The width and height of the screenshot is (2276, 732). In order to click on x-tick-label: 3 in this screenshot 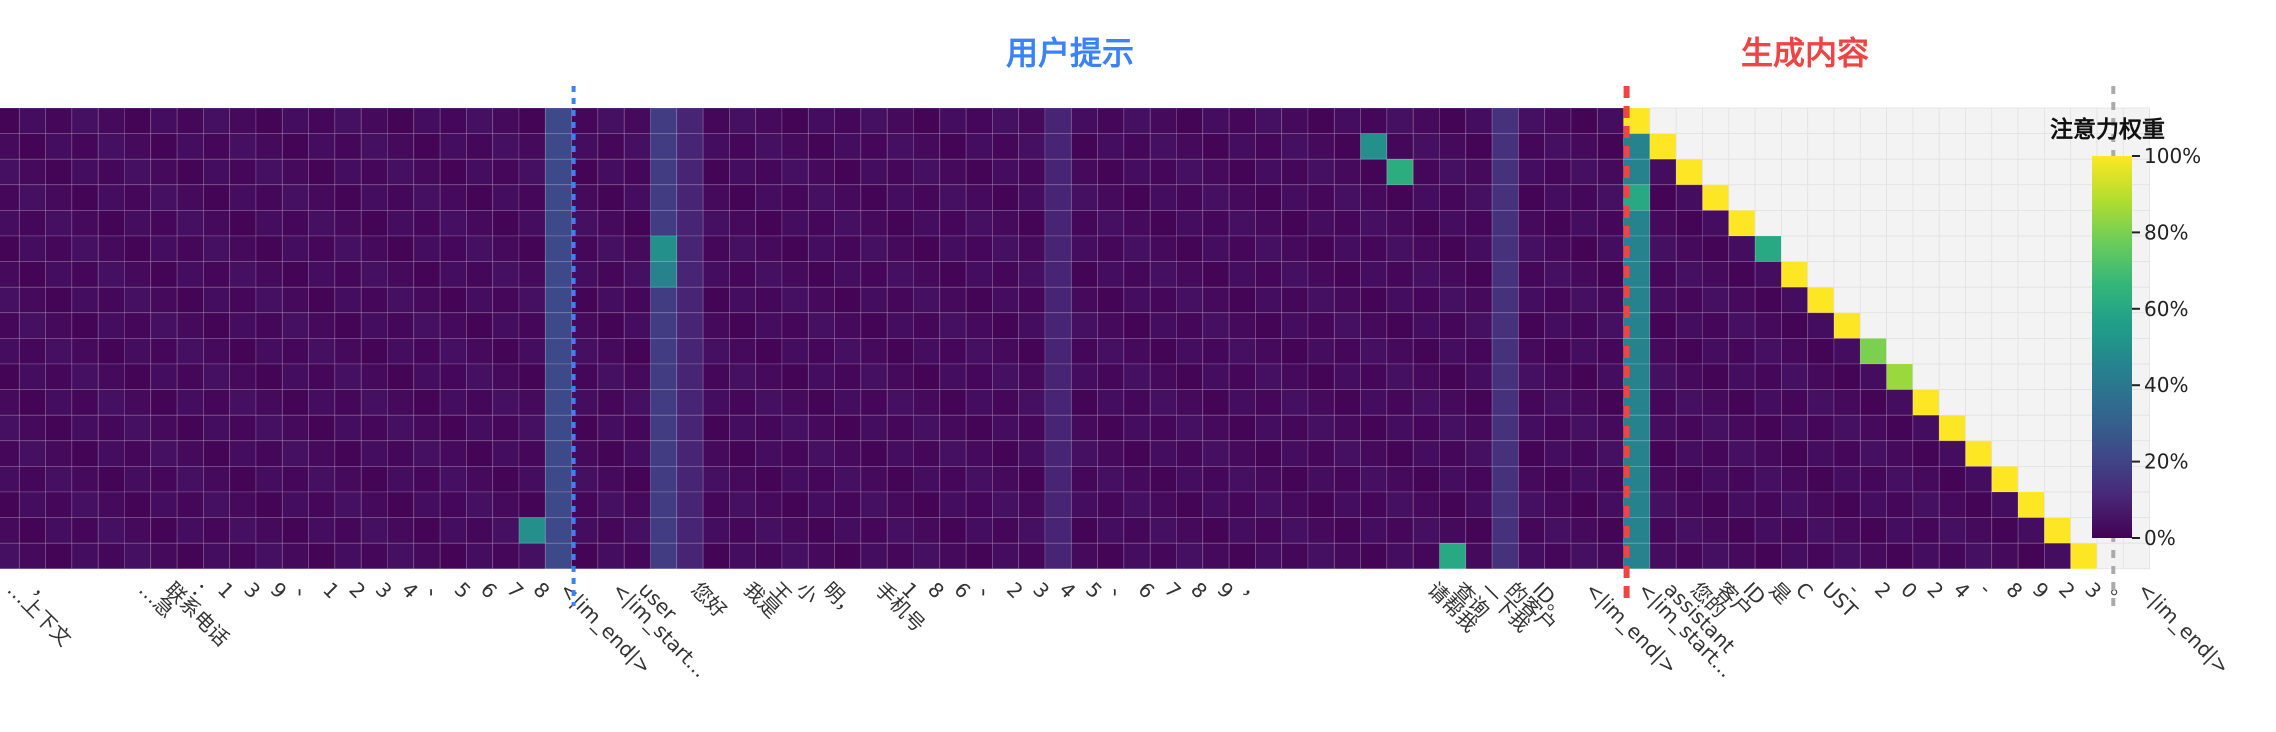, I will do `click(384, 590)`.